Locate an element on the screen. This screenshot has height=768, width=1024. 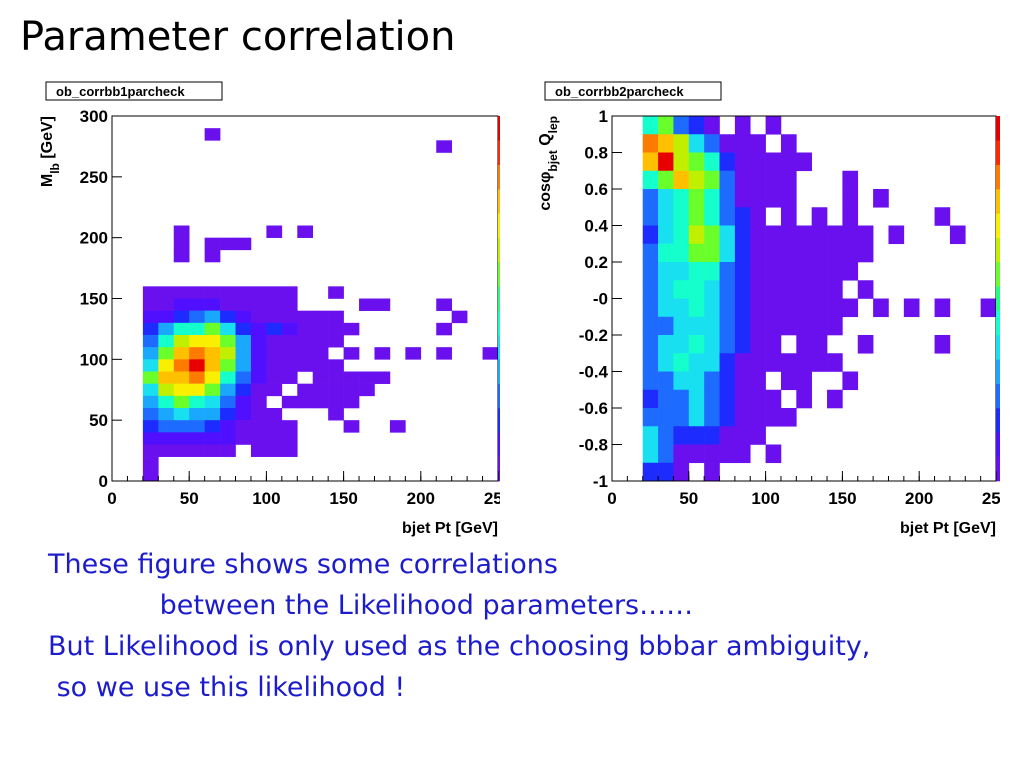
plot-name-label: ob_corrbb2parcheck is located at coordinates (619, 91).